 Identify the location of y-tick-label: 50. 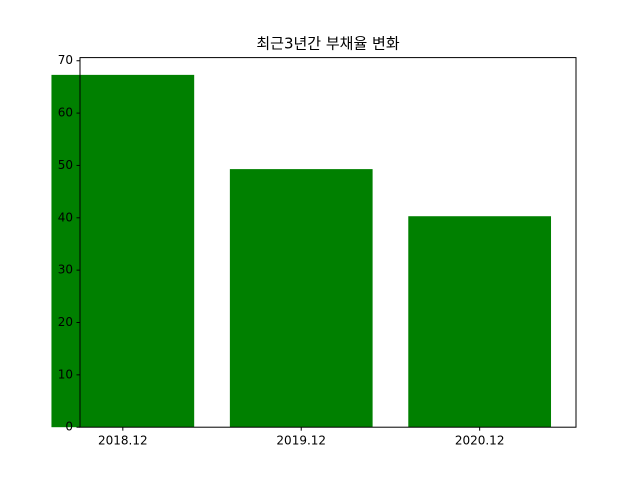
(65, 165).